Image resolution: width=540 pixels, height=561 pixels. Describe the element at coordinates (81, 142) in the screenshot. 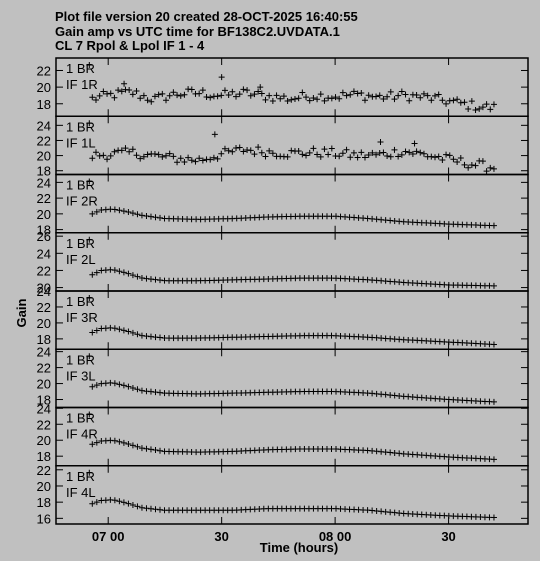

I see `panel-if-label: IF 1L` at that location.